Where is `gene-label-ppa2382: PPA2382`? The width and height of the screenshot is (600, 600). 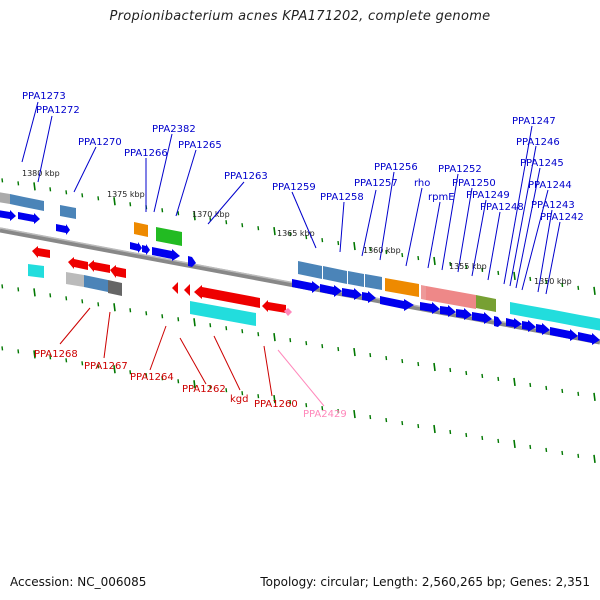
gene-label-ppa2382: PPA2382 is located at coordinates (174, 129).